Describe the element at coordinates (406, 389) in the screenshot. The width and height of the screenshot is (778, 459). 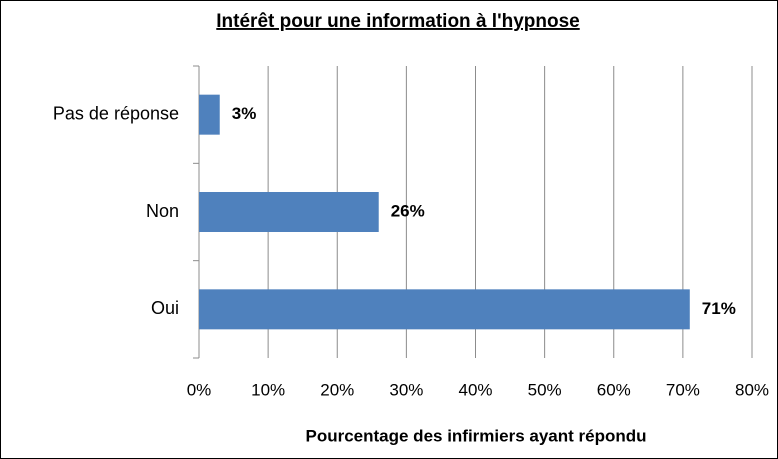
I see `x-tick-label: 30%` at that location.